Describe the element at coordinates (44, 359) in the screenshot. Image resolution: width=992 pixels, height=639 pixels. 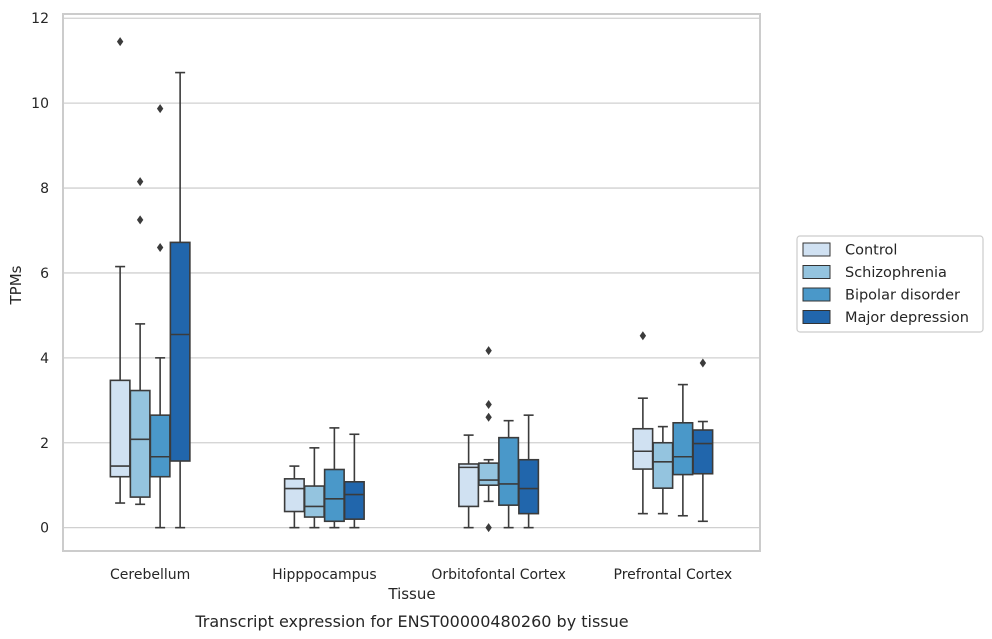
I see `y-tick-label: 4` at that location.